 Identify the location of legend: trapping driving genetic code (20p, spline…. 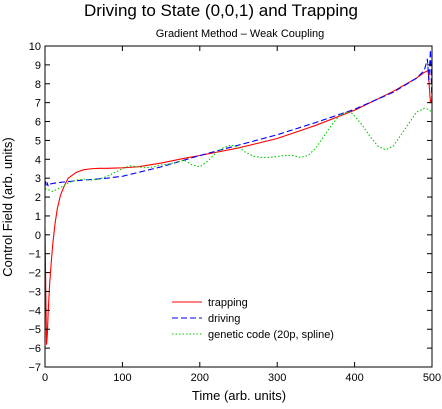
(253, 319).